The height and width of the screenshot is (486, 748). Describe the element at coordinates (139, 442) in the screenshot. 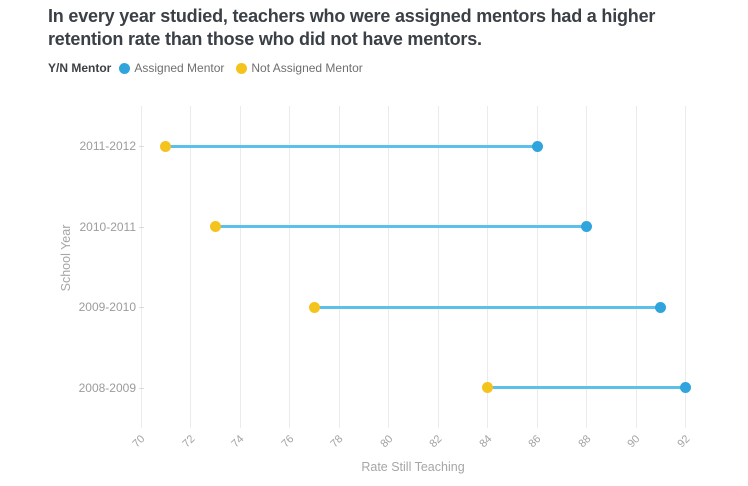

I see `x-tick-label: 70` at that location.